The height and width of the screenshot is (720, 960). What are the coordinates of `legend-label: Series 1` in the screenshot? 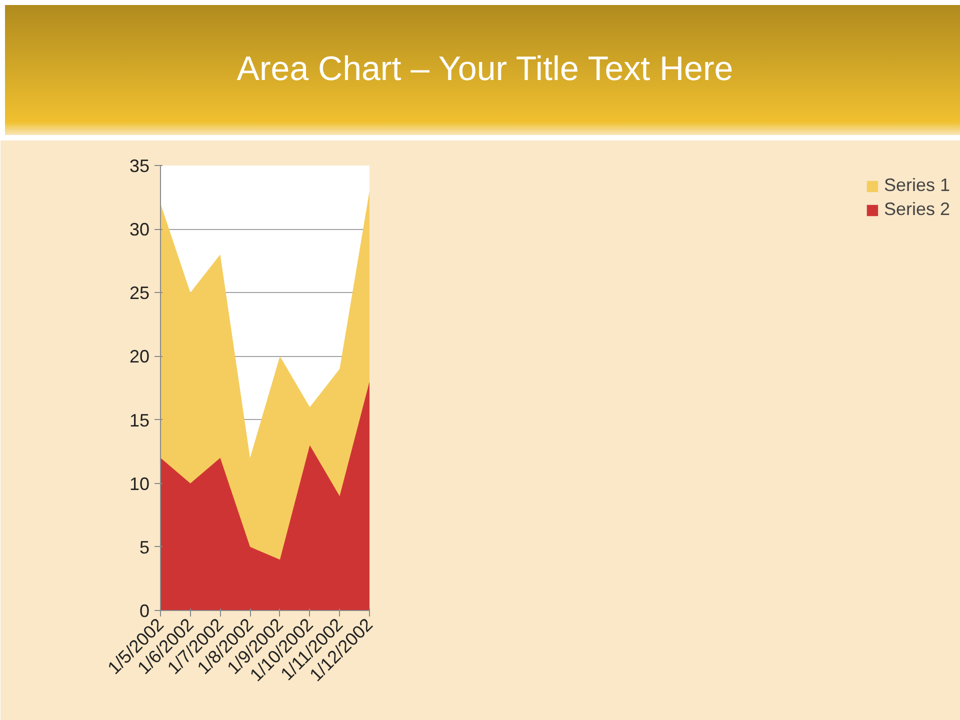 It's located at (917, 185).